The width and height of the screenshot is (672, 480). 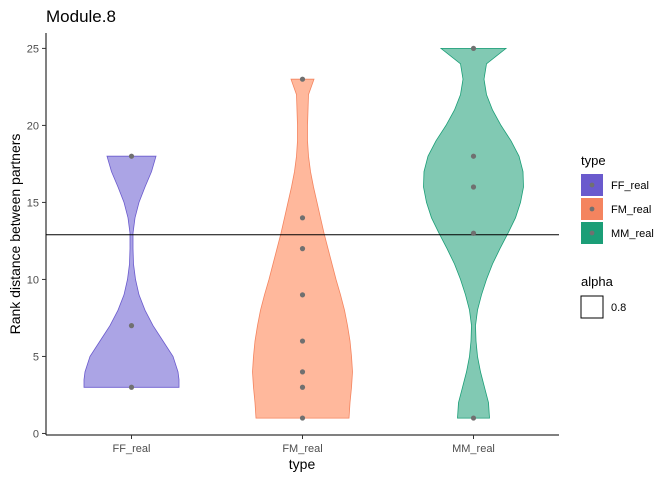 What do you see at coordinates (473, 449) in the screenshot?
I see `x-tick-label: MM_real` at bounding box center [473, 449].